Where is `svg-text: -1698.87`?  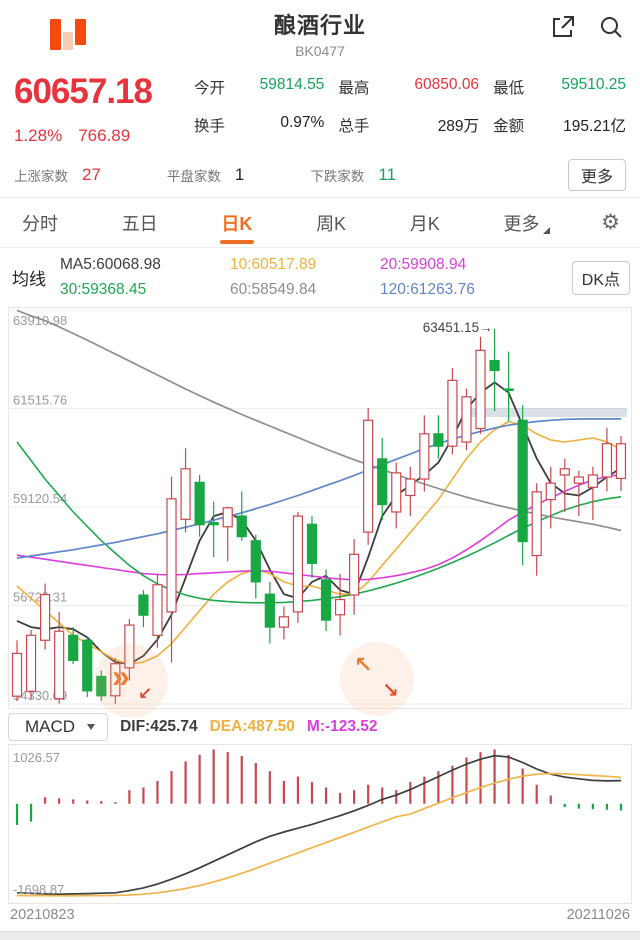 svg-text: -1698.87 is located at coordinates (38, 889).